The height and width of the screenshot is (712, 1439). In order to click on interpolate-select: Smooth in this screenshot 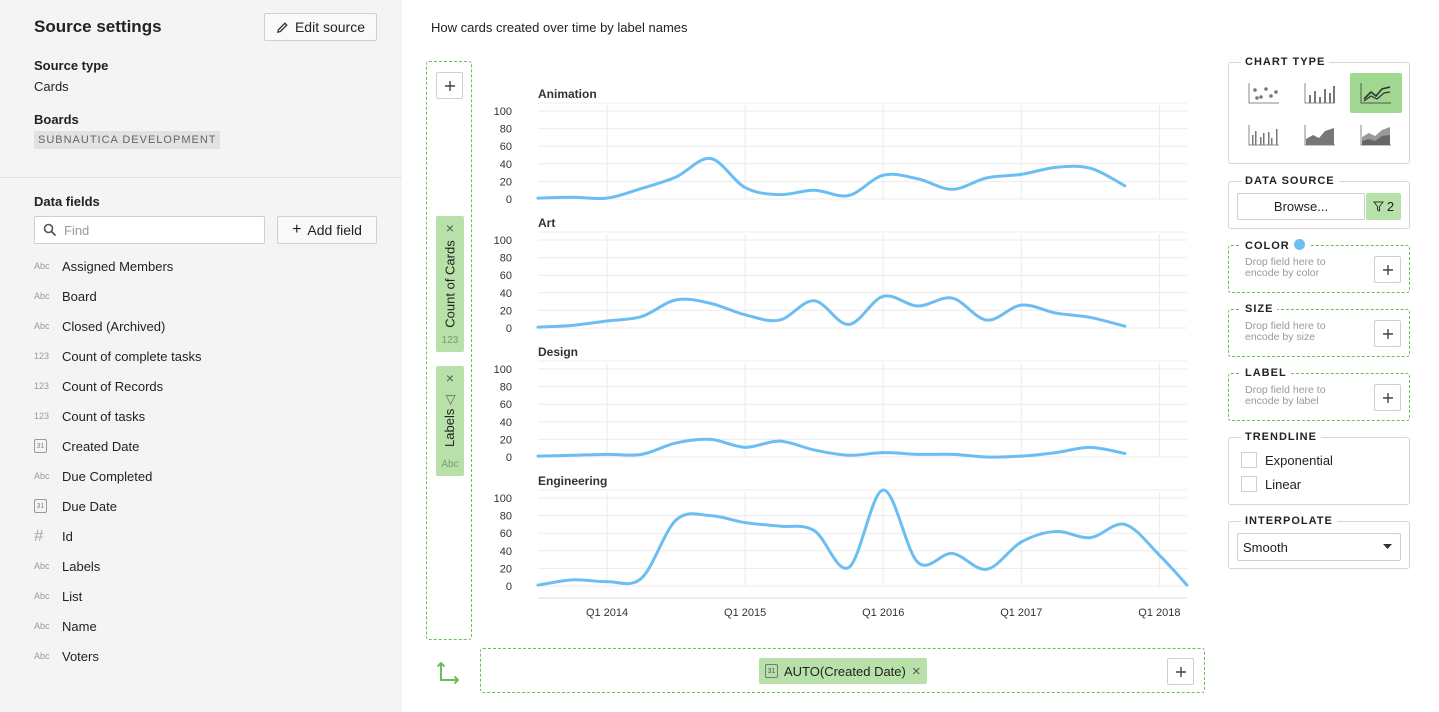, I will do `click(1319, 547)`.